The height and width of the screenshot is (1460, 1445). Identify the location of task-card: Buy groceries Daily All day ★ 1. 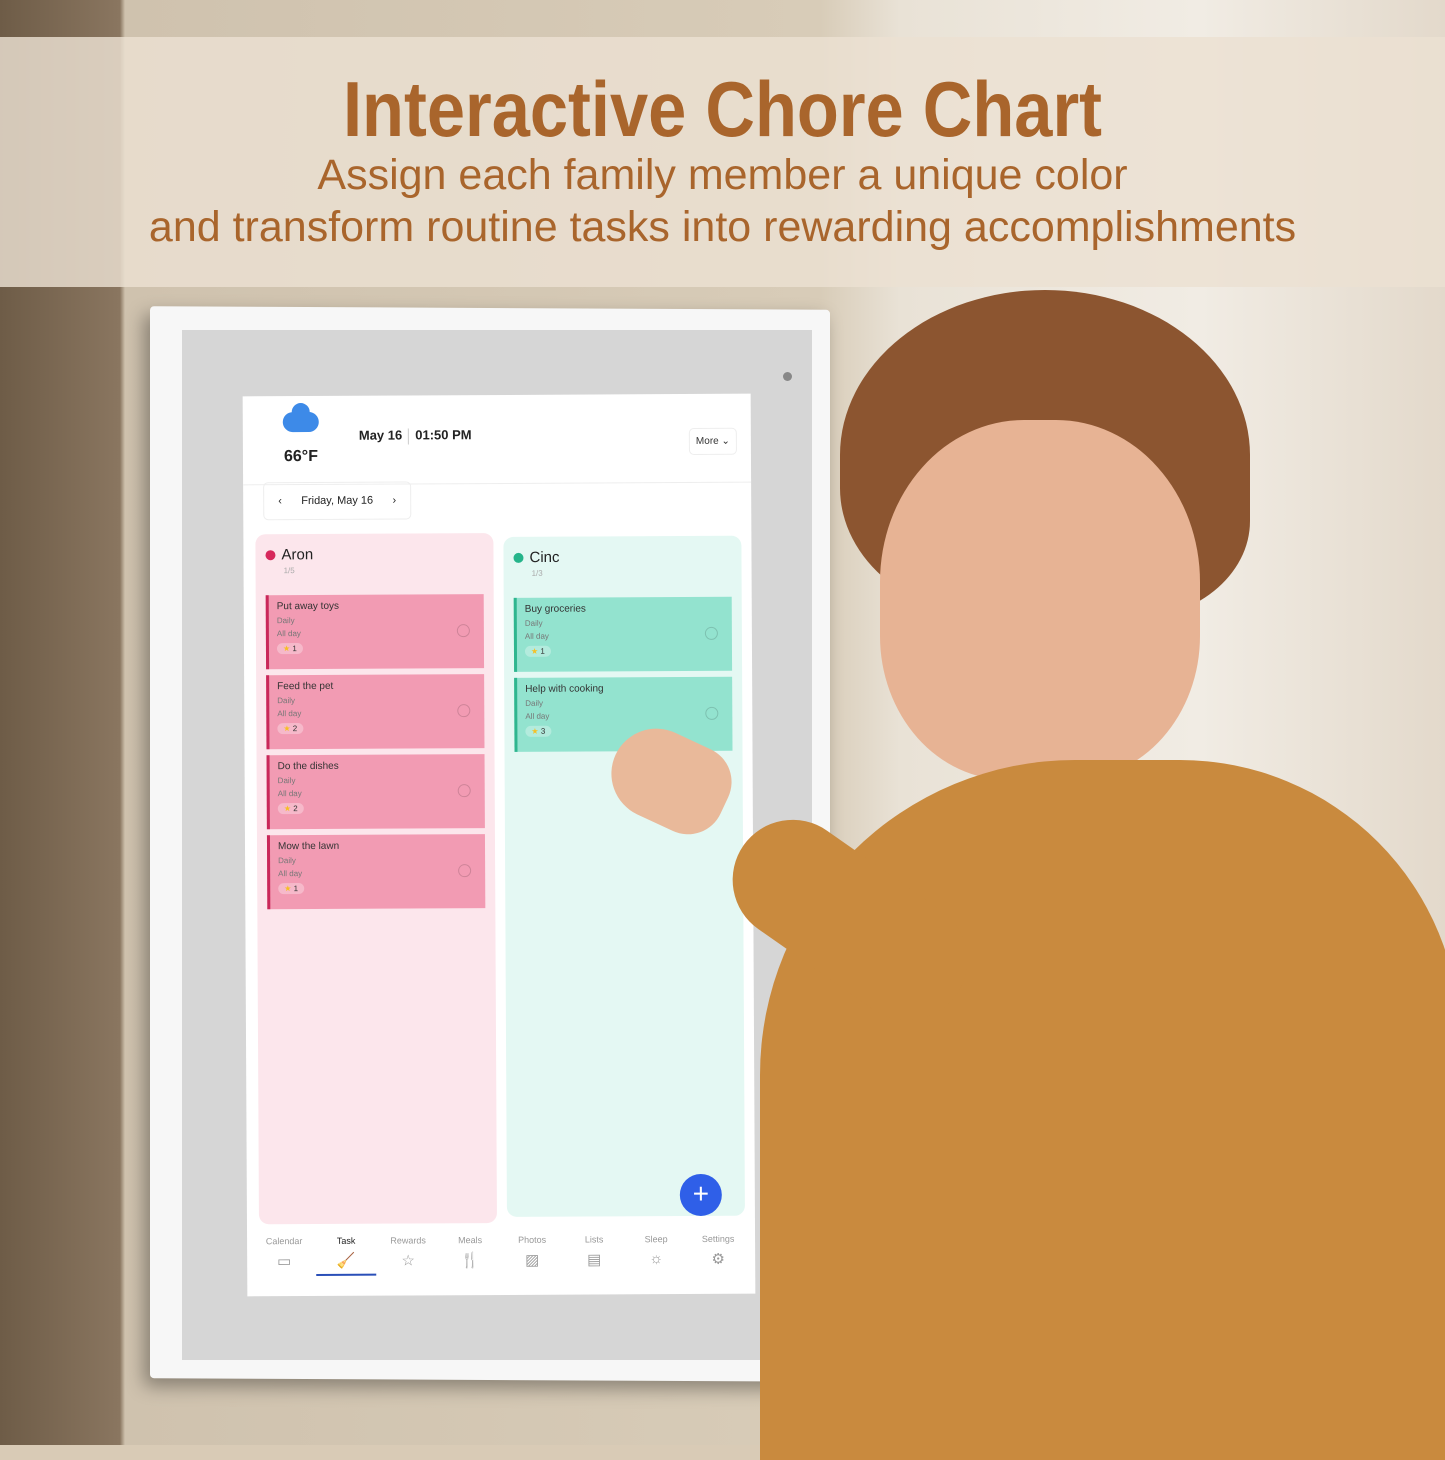
(623, 634).